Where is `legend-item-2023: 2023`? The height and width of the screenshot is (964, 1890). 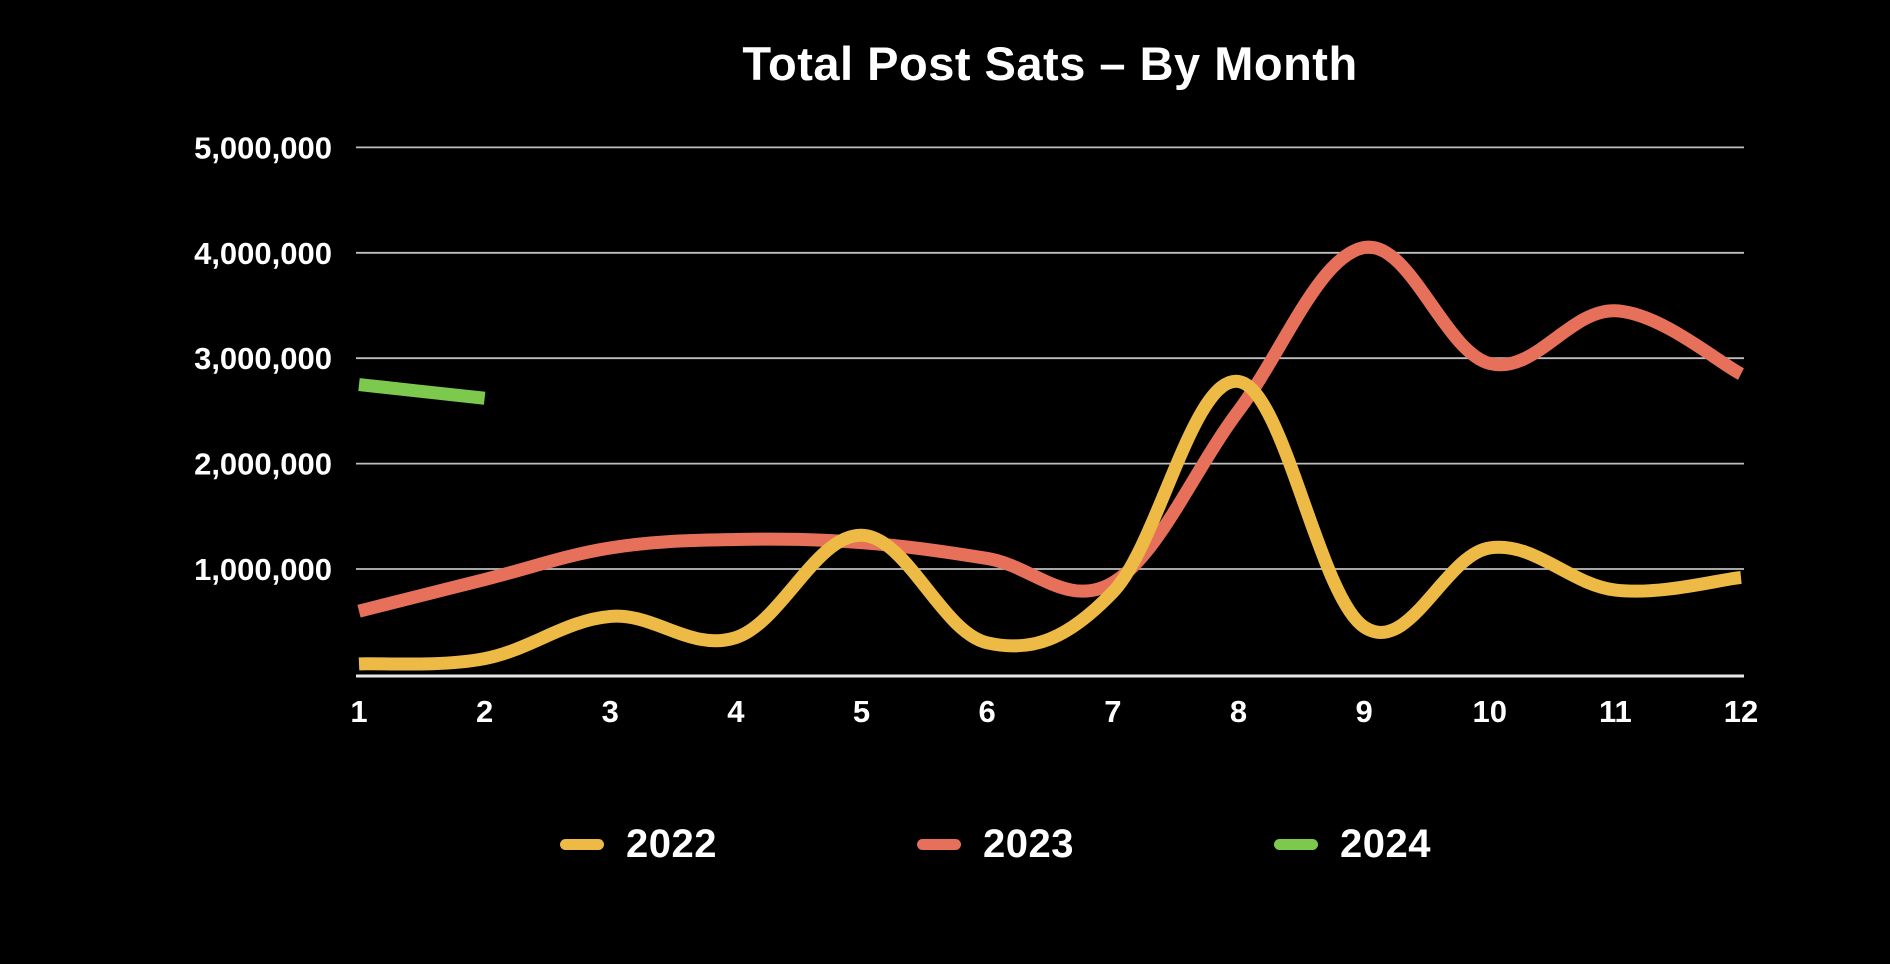
legend-item-2023: 2023 is located at coordinates (995, 844).